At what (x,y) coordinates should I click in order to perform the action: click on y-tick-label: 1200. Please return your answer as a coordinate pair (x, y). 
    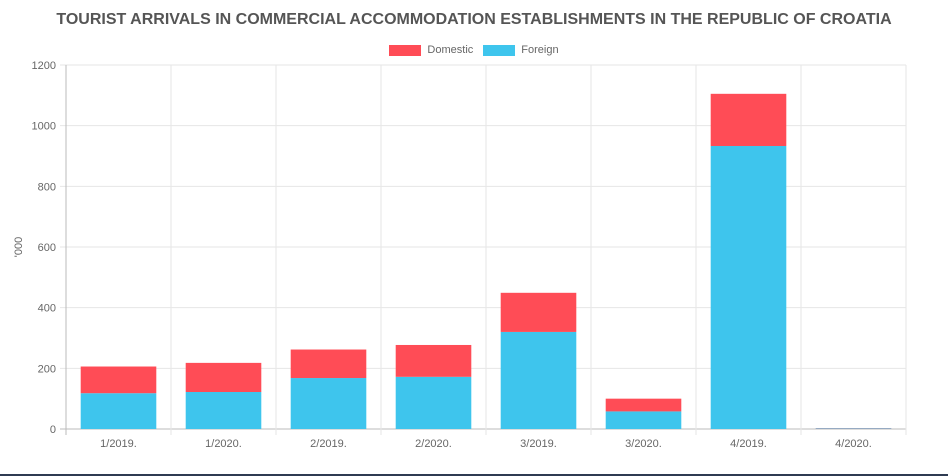
    Looking at the image, I should click on (44, 66).